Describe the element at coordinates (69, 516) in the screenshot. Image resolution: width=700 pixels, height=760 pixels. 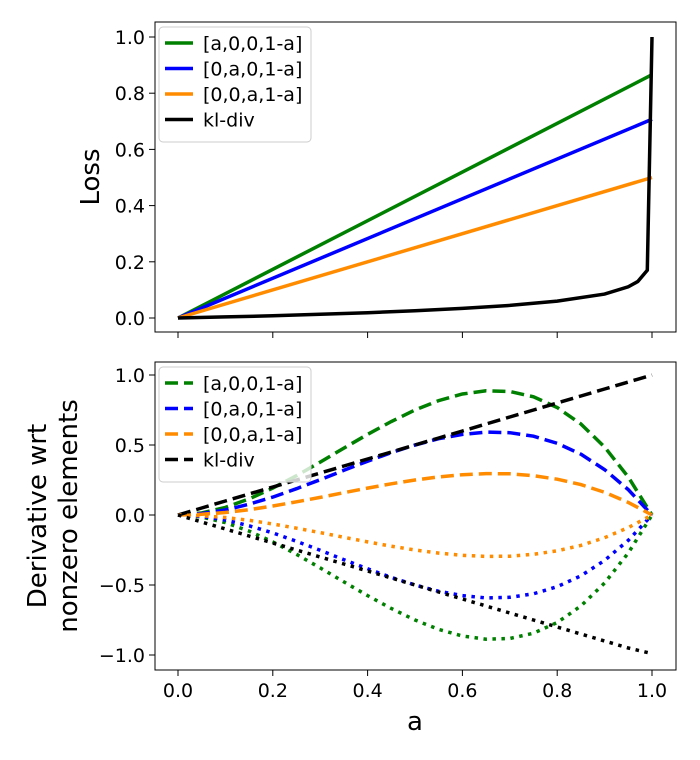
I see `y-axis-label-line: nonzero elements` at that location.